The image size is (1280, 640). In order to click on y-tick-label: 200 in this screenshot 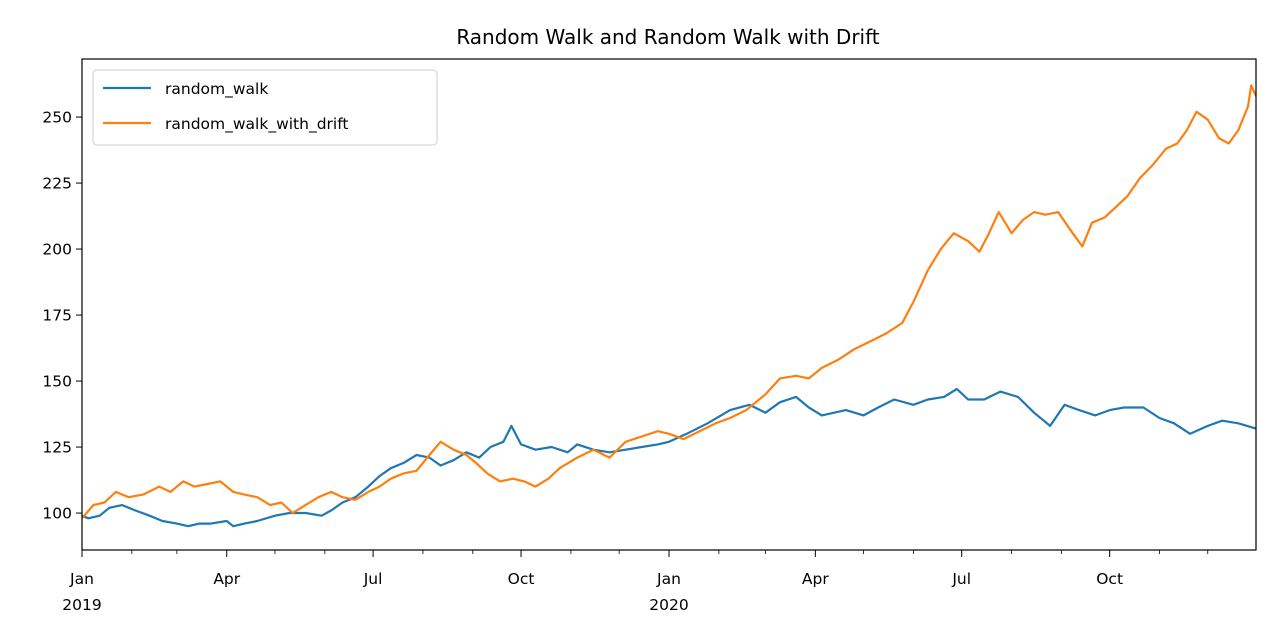, I will do `click(57, 250)`.